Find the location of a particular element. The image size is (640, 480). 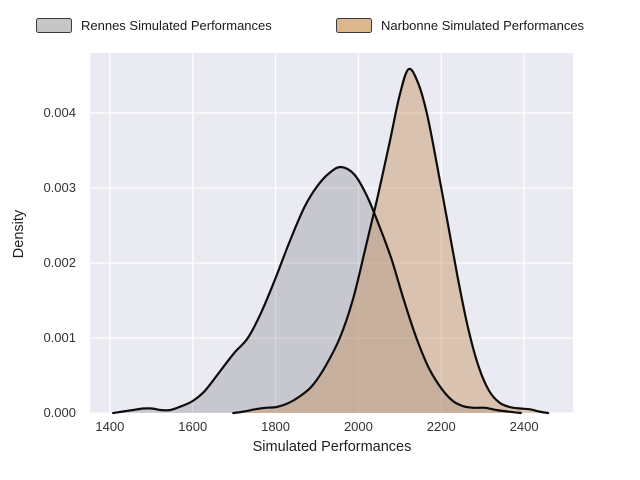

x-tick-label: 1800 is located at coordinates (276, 426).